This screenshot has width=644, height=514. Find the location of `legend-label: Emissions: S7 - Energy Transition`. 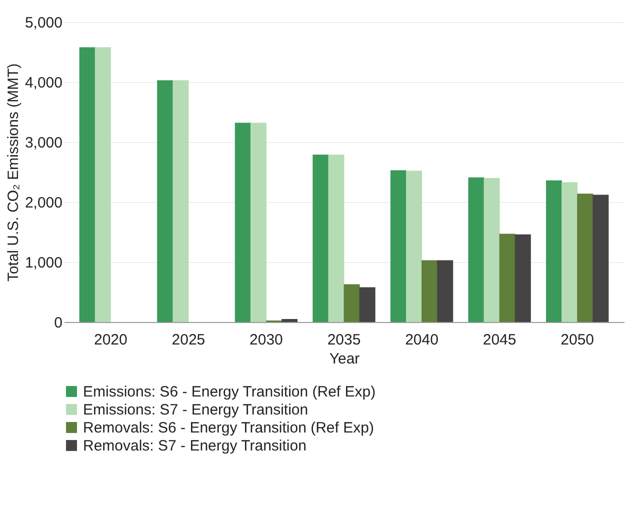

legend-label: Emissions: S7 - Energy Transition is located at coordinates (195, 410).